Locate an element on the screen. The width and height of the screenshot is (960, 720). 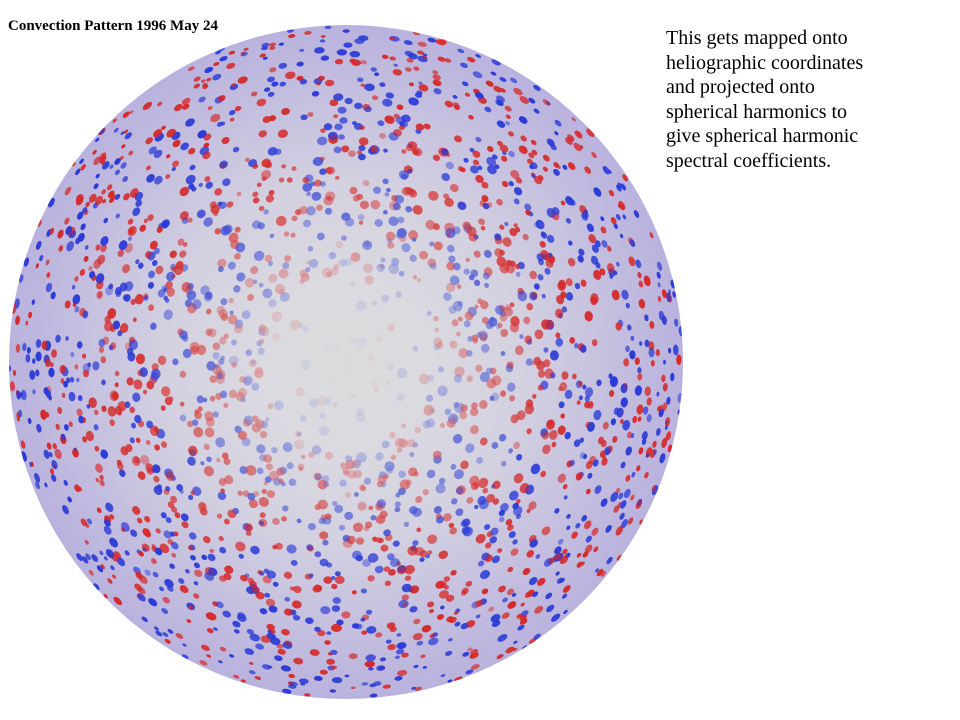
caption-line: give spherical harmonic is located at coordinates (762, 136).